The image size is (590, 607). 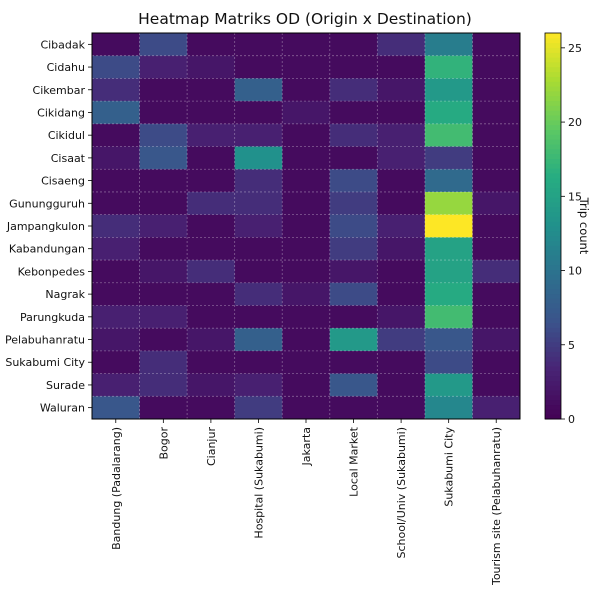 What do you see at coordinates (583, 226) in the screenshot?
I see `colorbar-label: Trip count` at bounding box center [583, 226].